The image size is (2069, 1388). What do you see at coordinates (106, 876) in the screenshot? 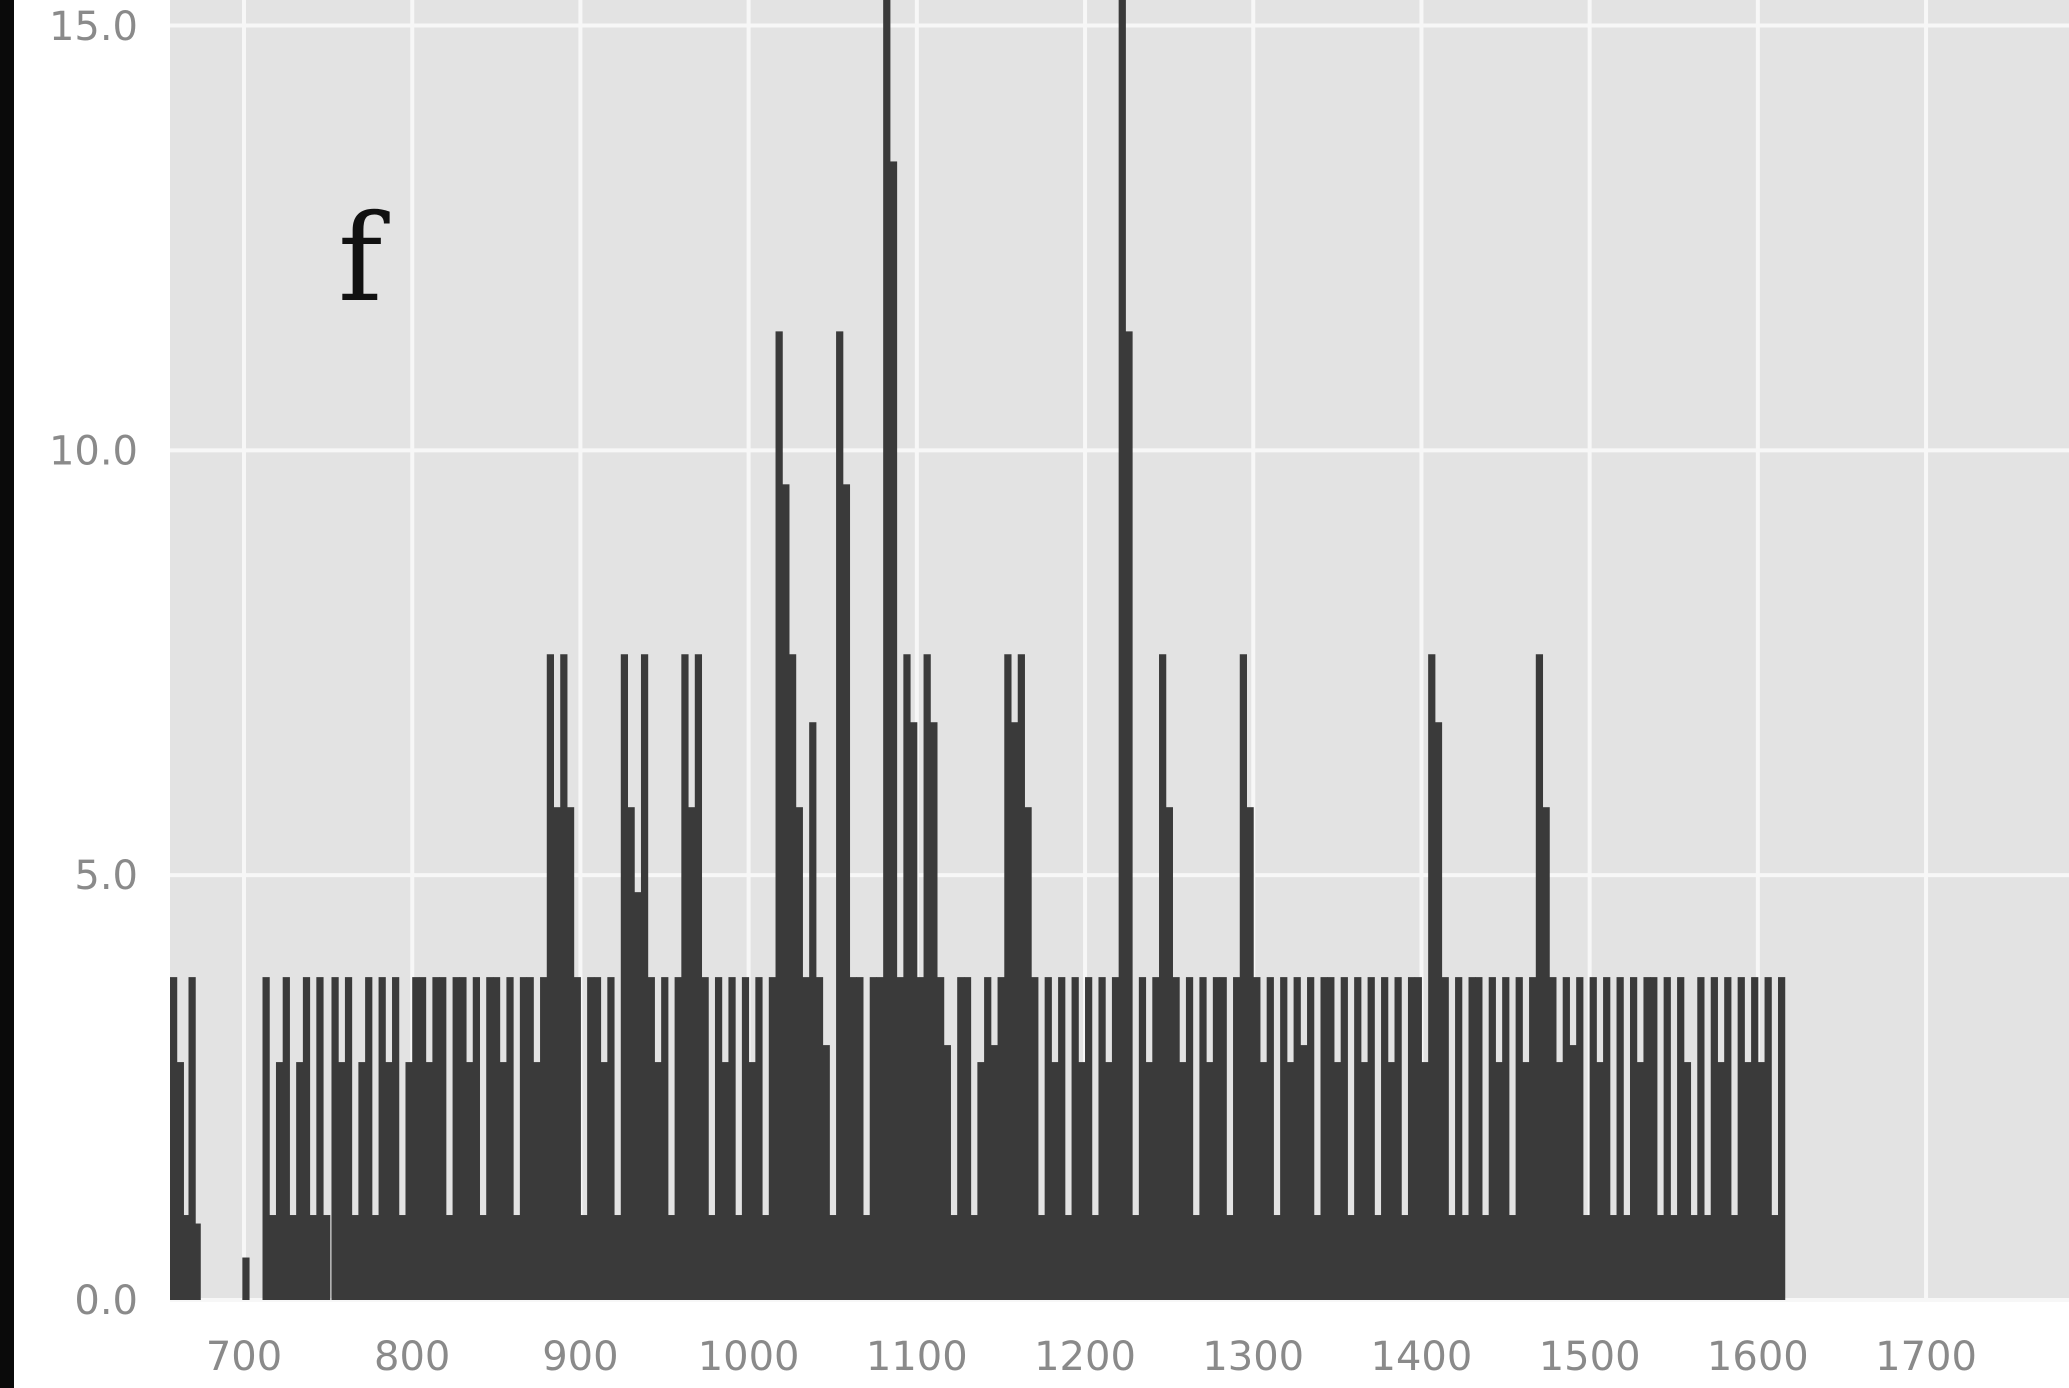
I see `y-tick-label: 5.0` at bounding box center [106, 876].